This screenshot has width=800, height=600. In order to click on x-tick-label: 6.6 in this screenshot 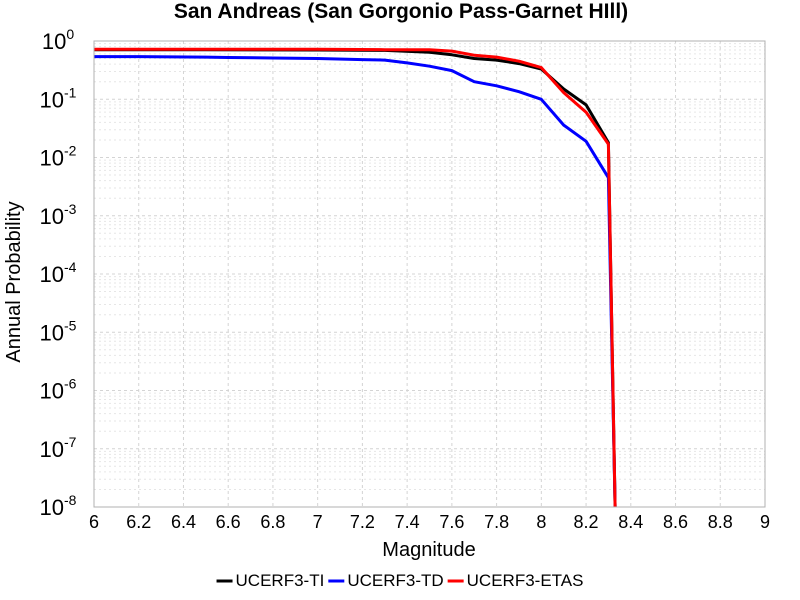, I will do `click(228, 522)`.